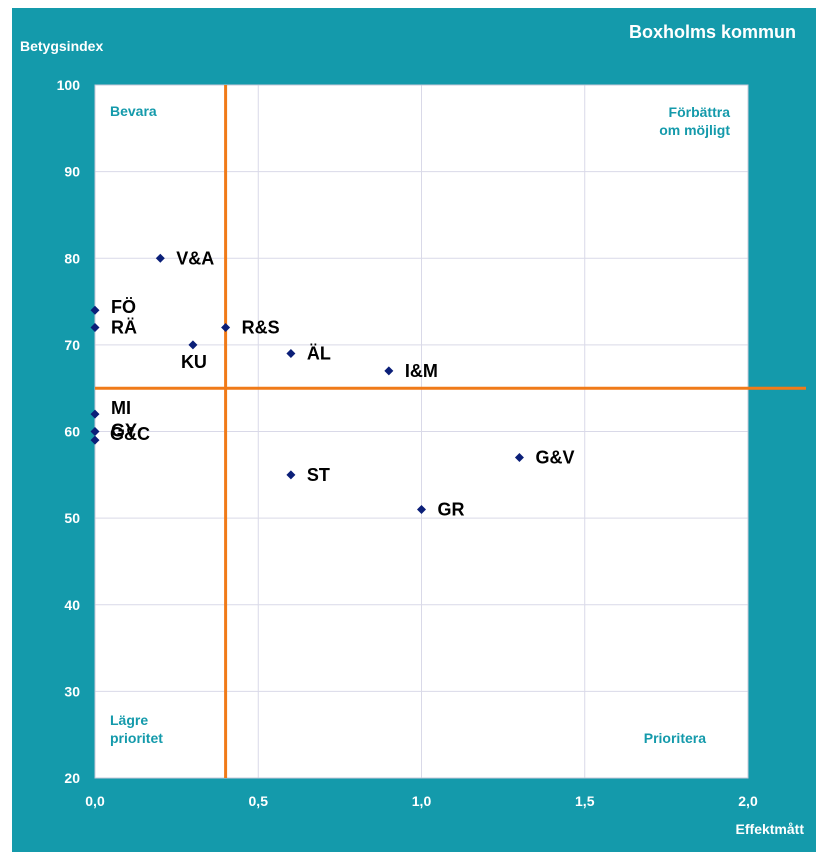 The width and height of the screenshot is (816, 852). What do you see at coordinates (554, 457) in the screenshot?
I see `data-point-label: G&V` at bounding box center [554, 457].